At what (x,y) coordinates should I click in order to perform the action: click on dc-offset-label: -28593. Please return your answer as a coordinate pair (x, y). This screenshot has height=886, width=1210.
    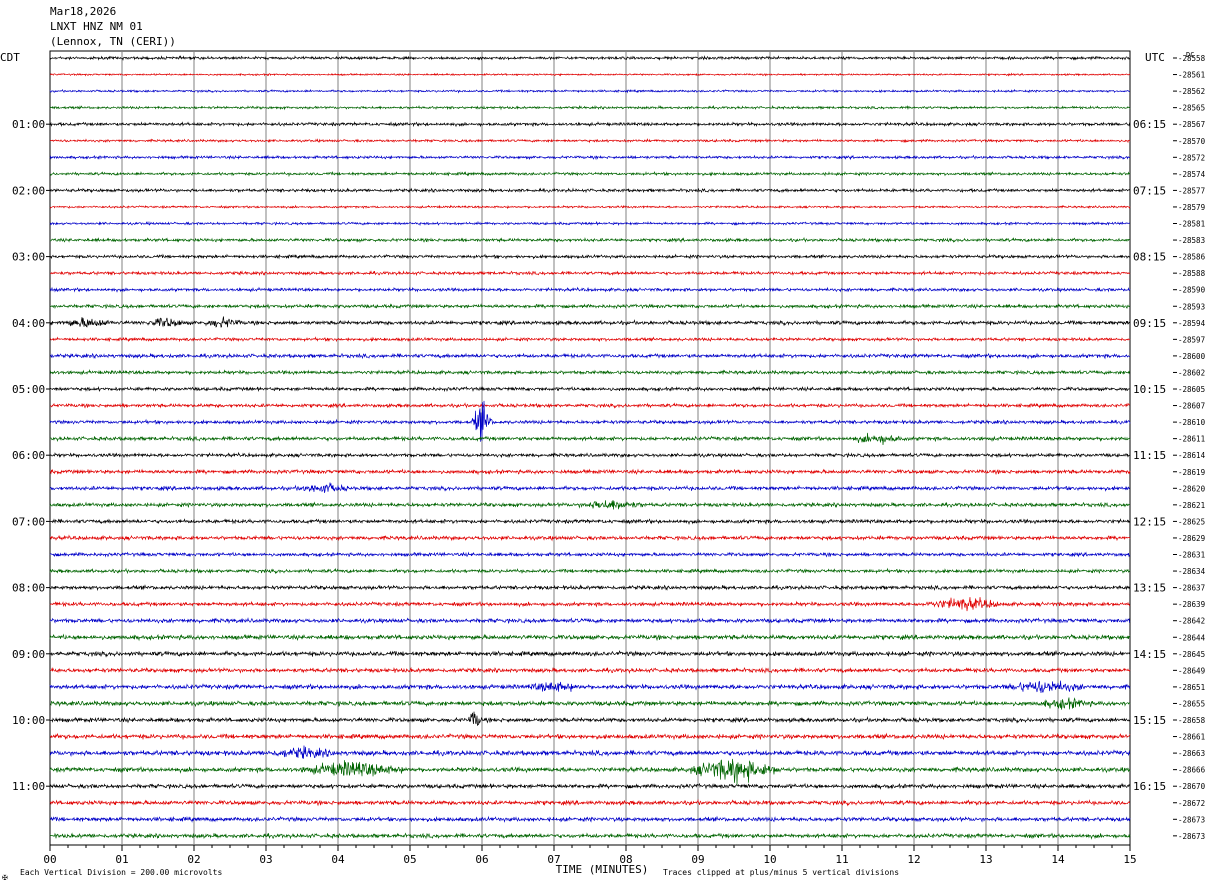
    Looking at the image, I should click on (1191, 306).